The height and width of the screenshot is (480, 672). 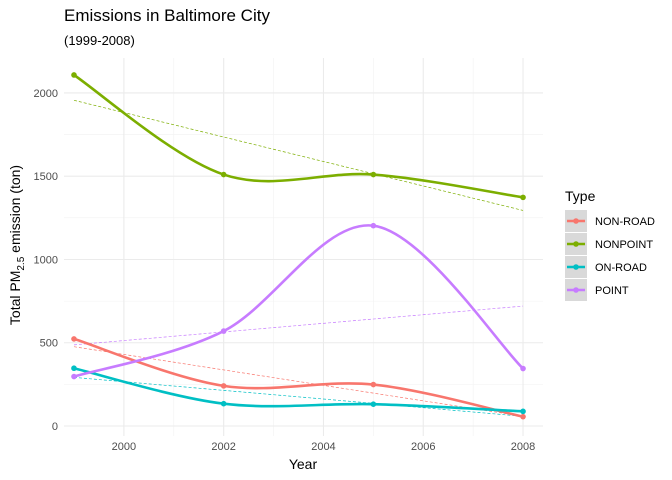 What do you see at coordinates (580, 196) in the screenshot?
I see `legend-title: Type` at bounding box center [580, 196].